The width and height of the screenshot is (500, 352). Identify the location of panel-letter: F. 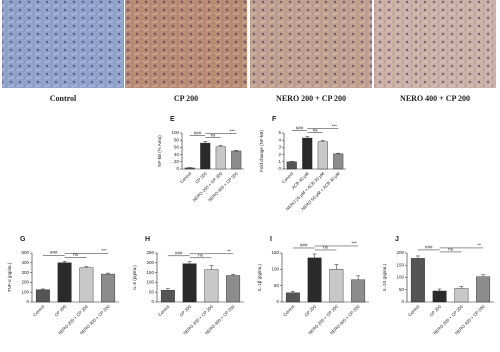
(274, 119).